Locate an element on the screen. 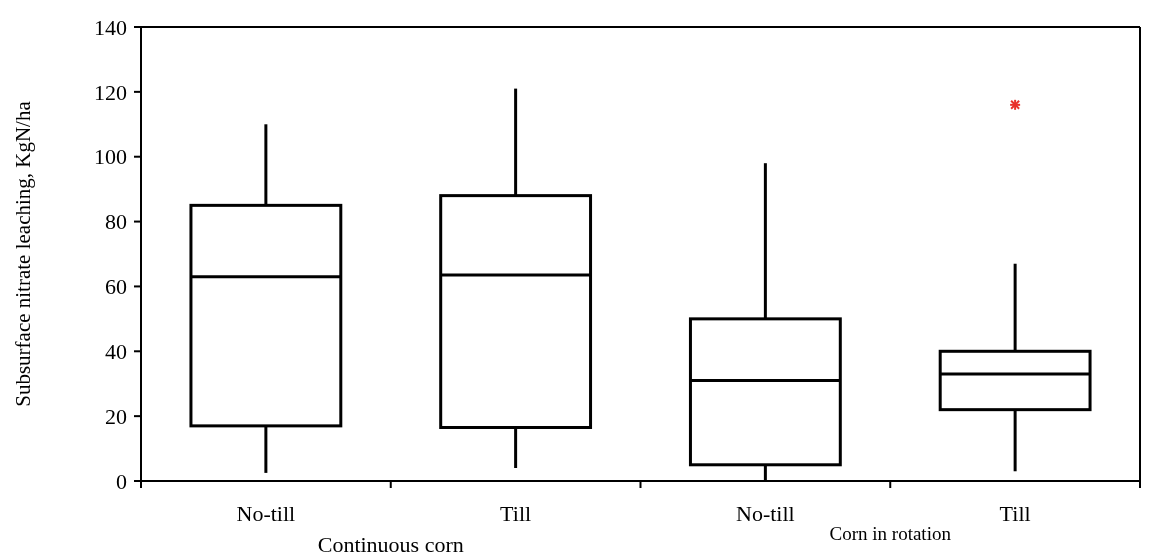 Image resolution: width=1152 pixels, height=556 pixels. text: Corn in rotation is located at coordinates (890, 533).